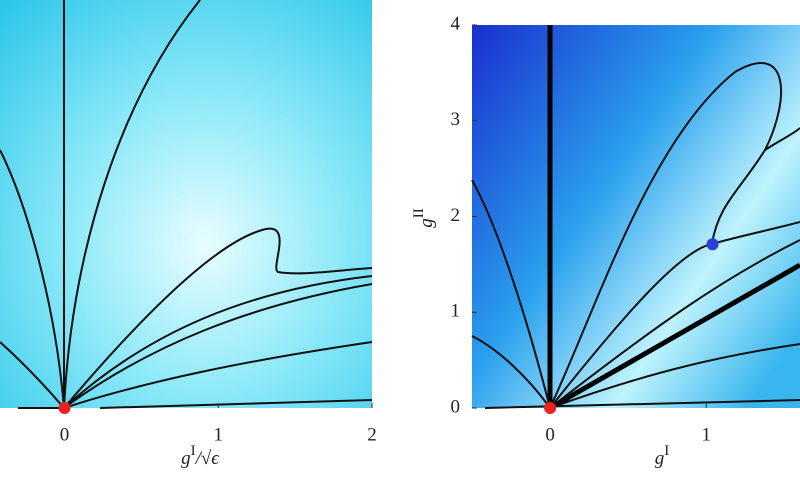  I want to click on y-tick-label: 0, so click(456, 406).